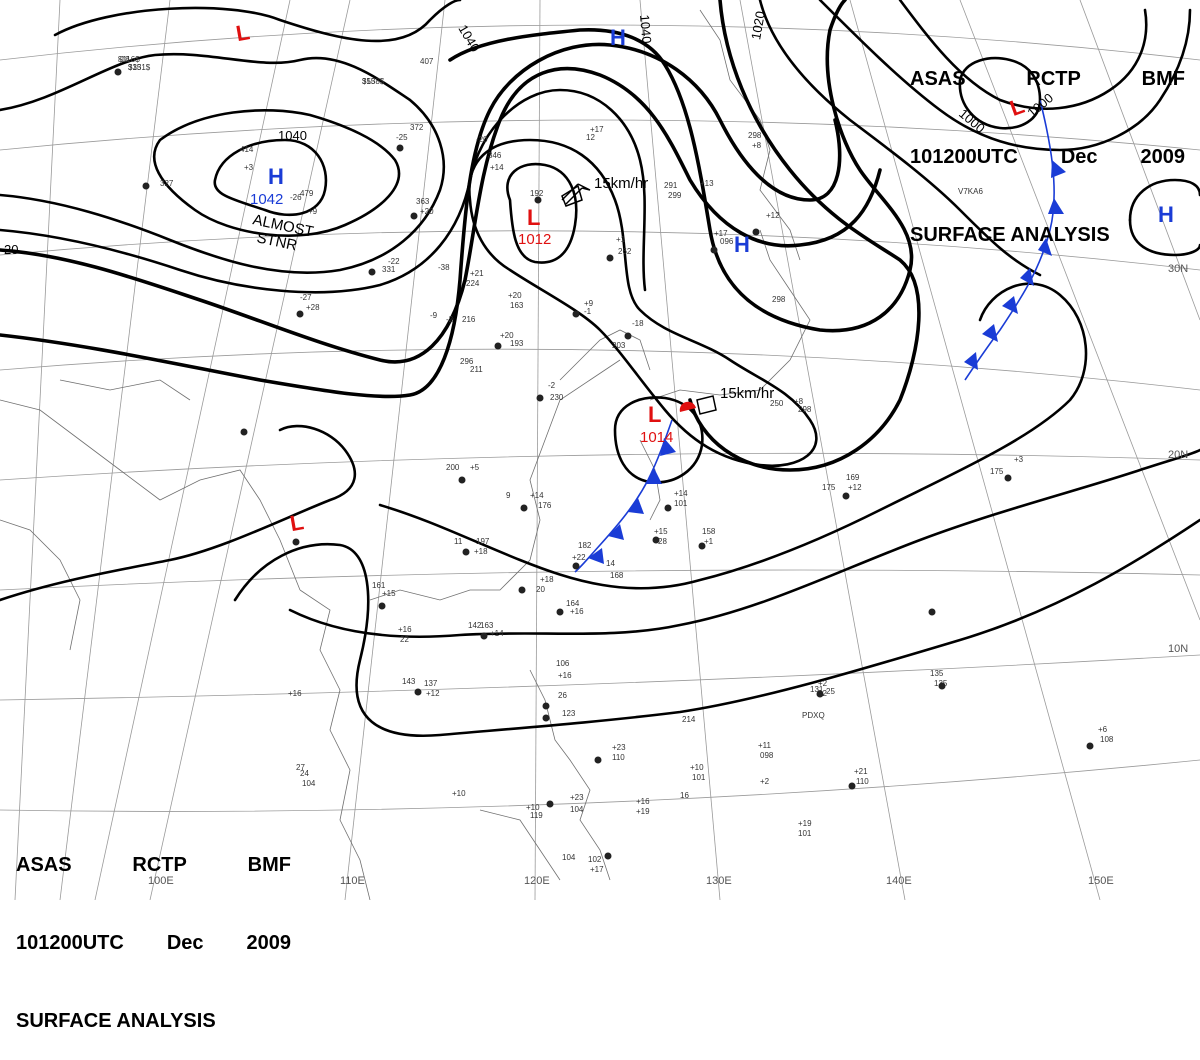 Image resolution: width=1200 pixels, height=1060 pixels. I want to click on station-value: 372, so click(417, 127).